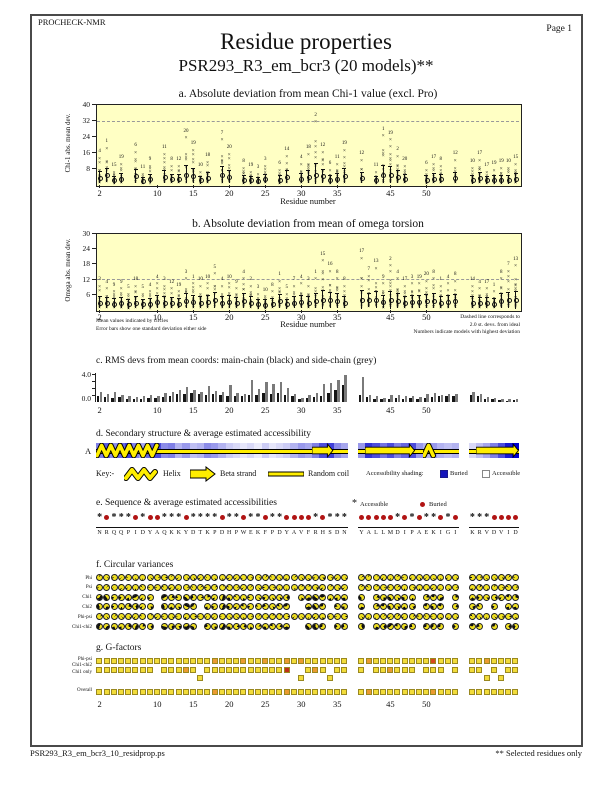 This screenshot has width=612, height=792. Describe the element at coordinates (361, 597) in the screenshot. I see `variance-pie` at that location.